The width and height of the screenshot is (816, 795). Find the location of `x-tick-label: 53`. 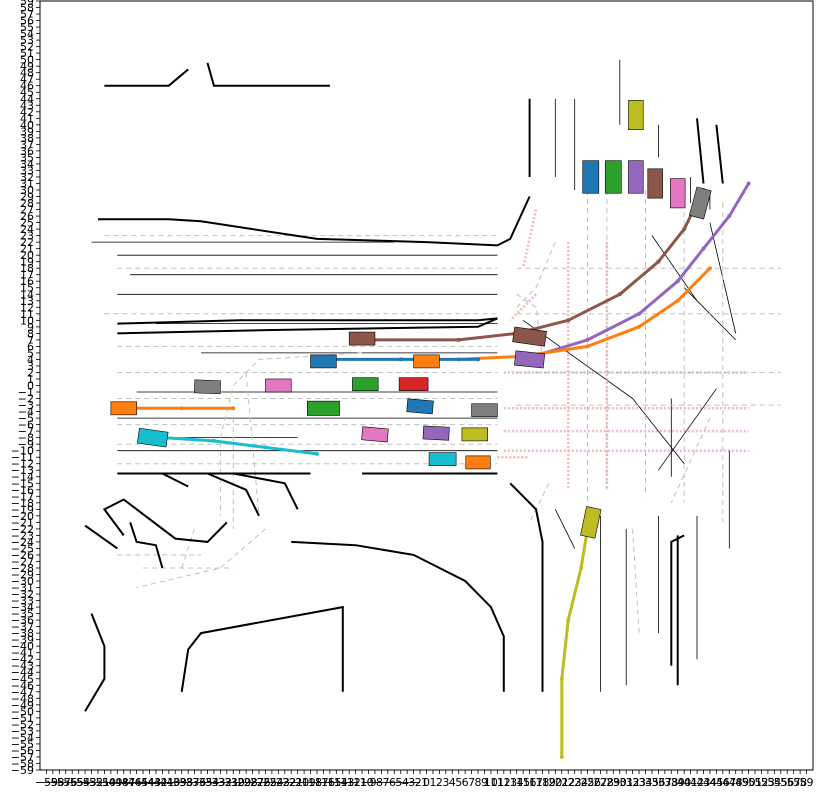

x-tick-label: 53 is located at coordinates (768, 782).